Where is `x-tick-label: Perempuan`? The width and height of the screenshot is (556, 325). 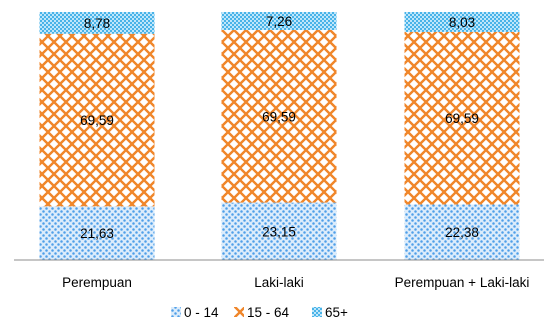
x-tick-label: Perempuan is located at coordinates (97, 282).